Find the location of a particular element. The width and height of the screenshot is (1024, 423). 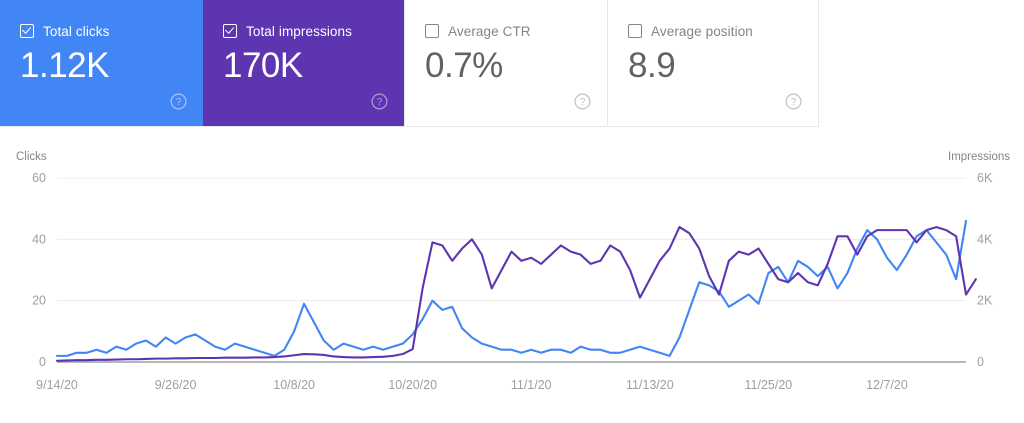

average-position-label: Average position is located at coordinates (702, 31).